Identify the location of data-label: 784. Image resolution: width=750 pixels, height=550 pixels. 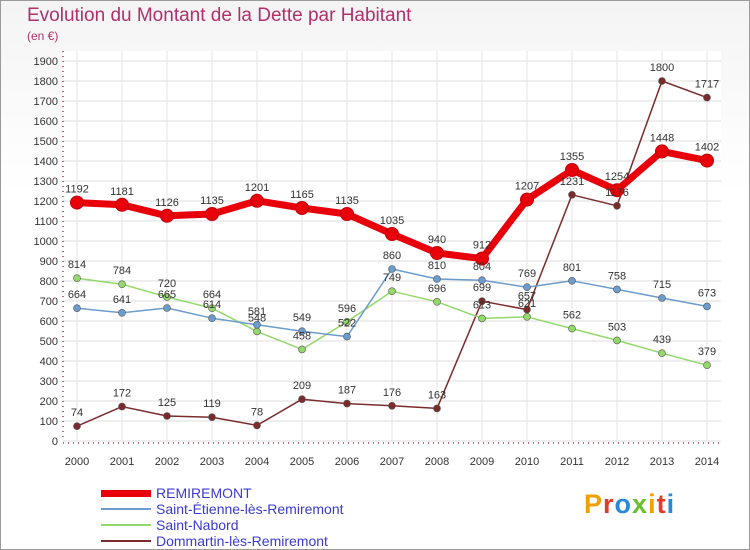
(122, 271).